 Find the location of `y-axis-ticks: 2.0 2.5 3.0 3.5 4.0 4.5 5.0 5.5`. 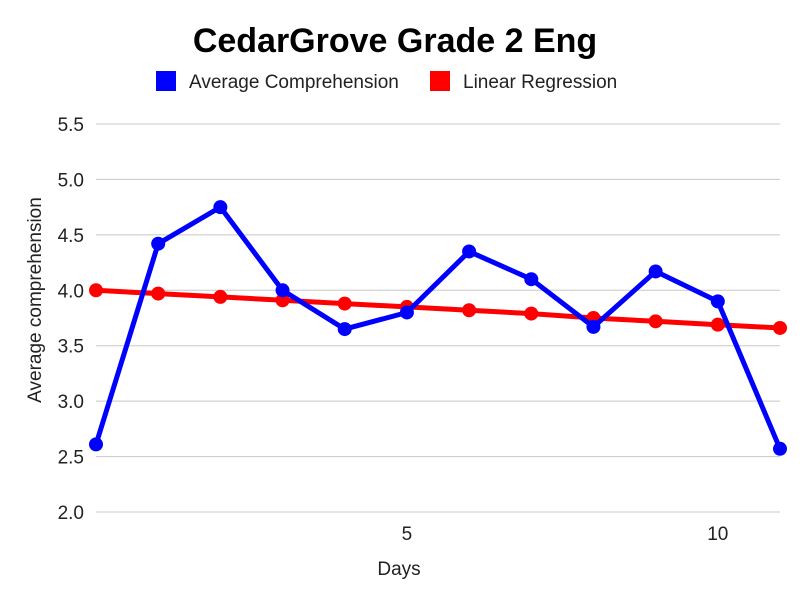

y-axis-ticks: 2.0 2.5 3.0 3.5 4.0 4.5 5.0 5.5 is located at coordinates (71, 319).